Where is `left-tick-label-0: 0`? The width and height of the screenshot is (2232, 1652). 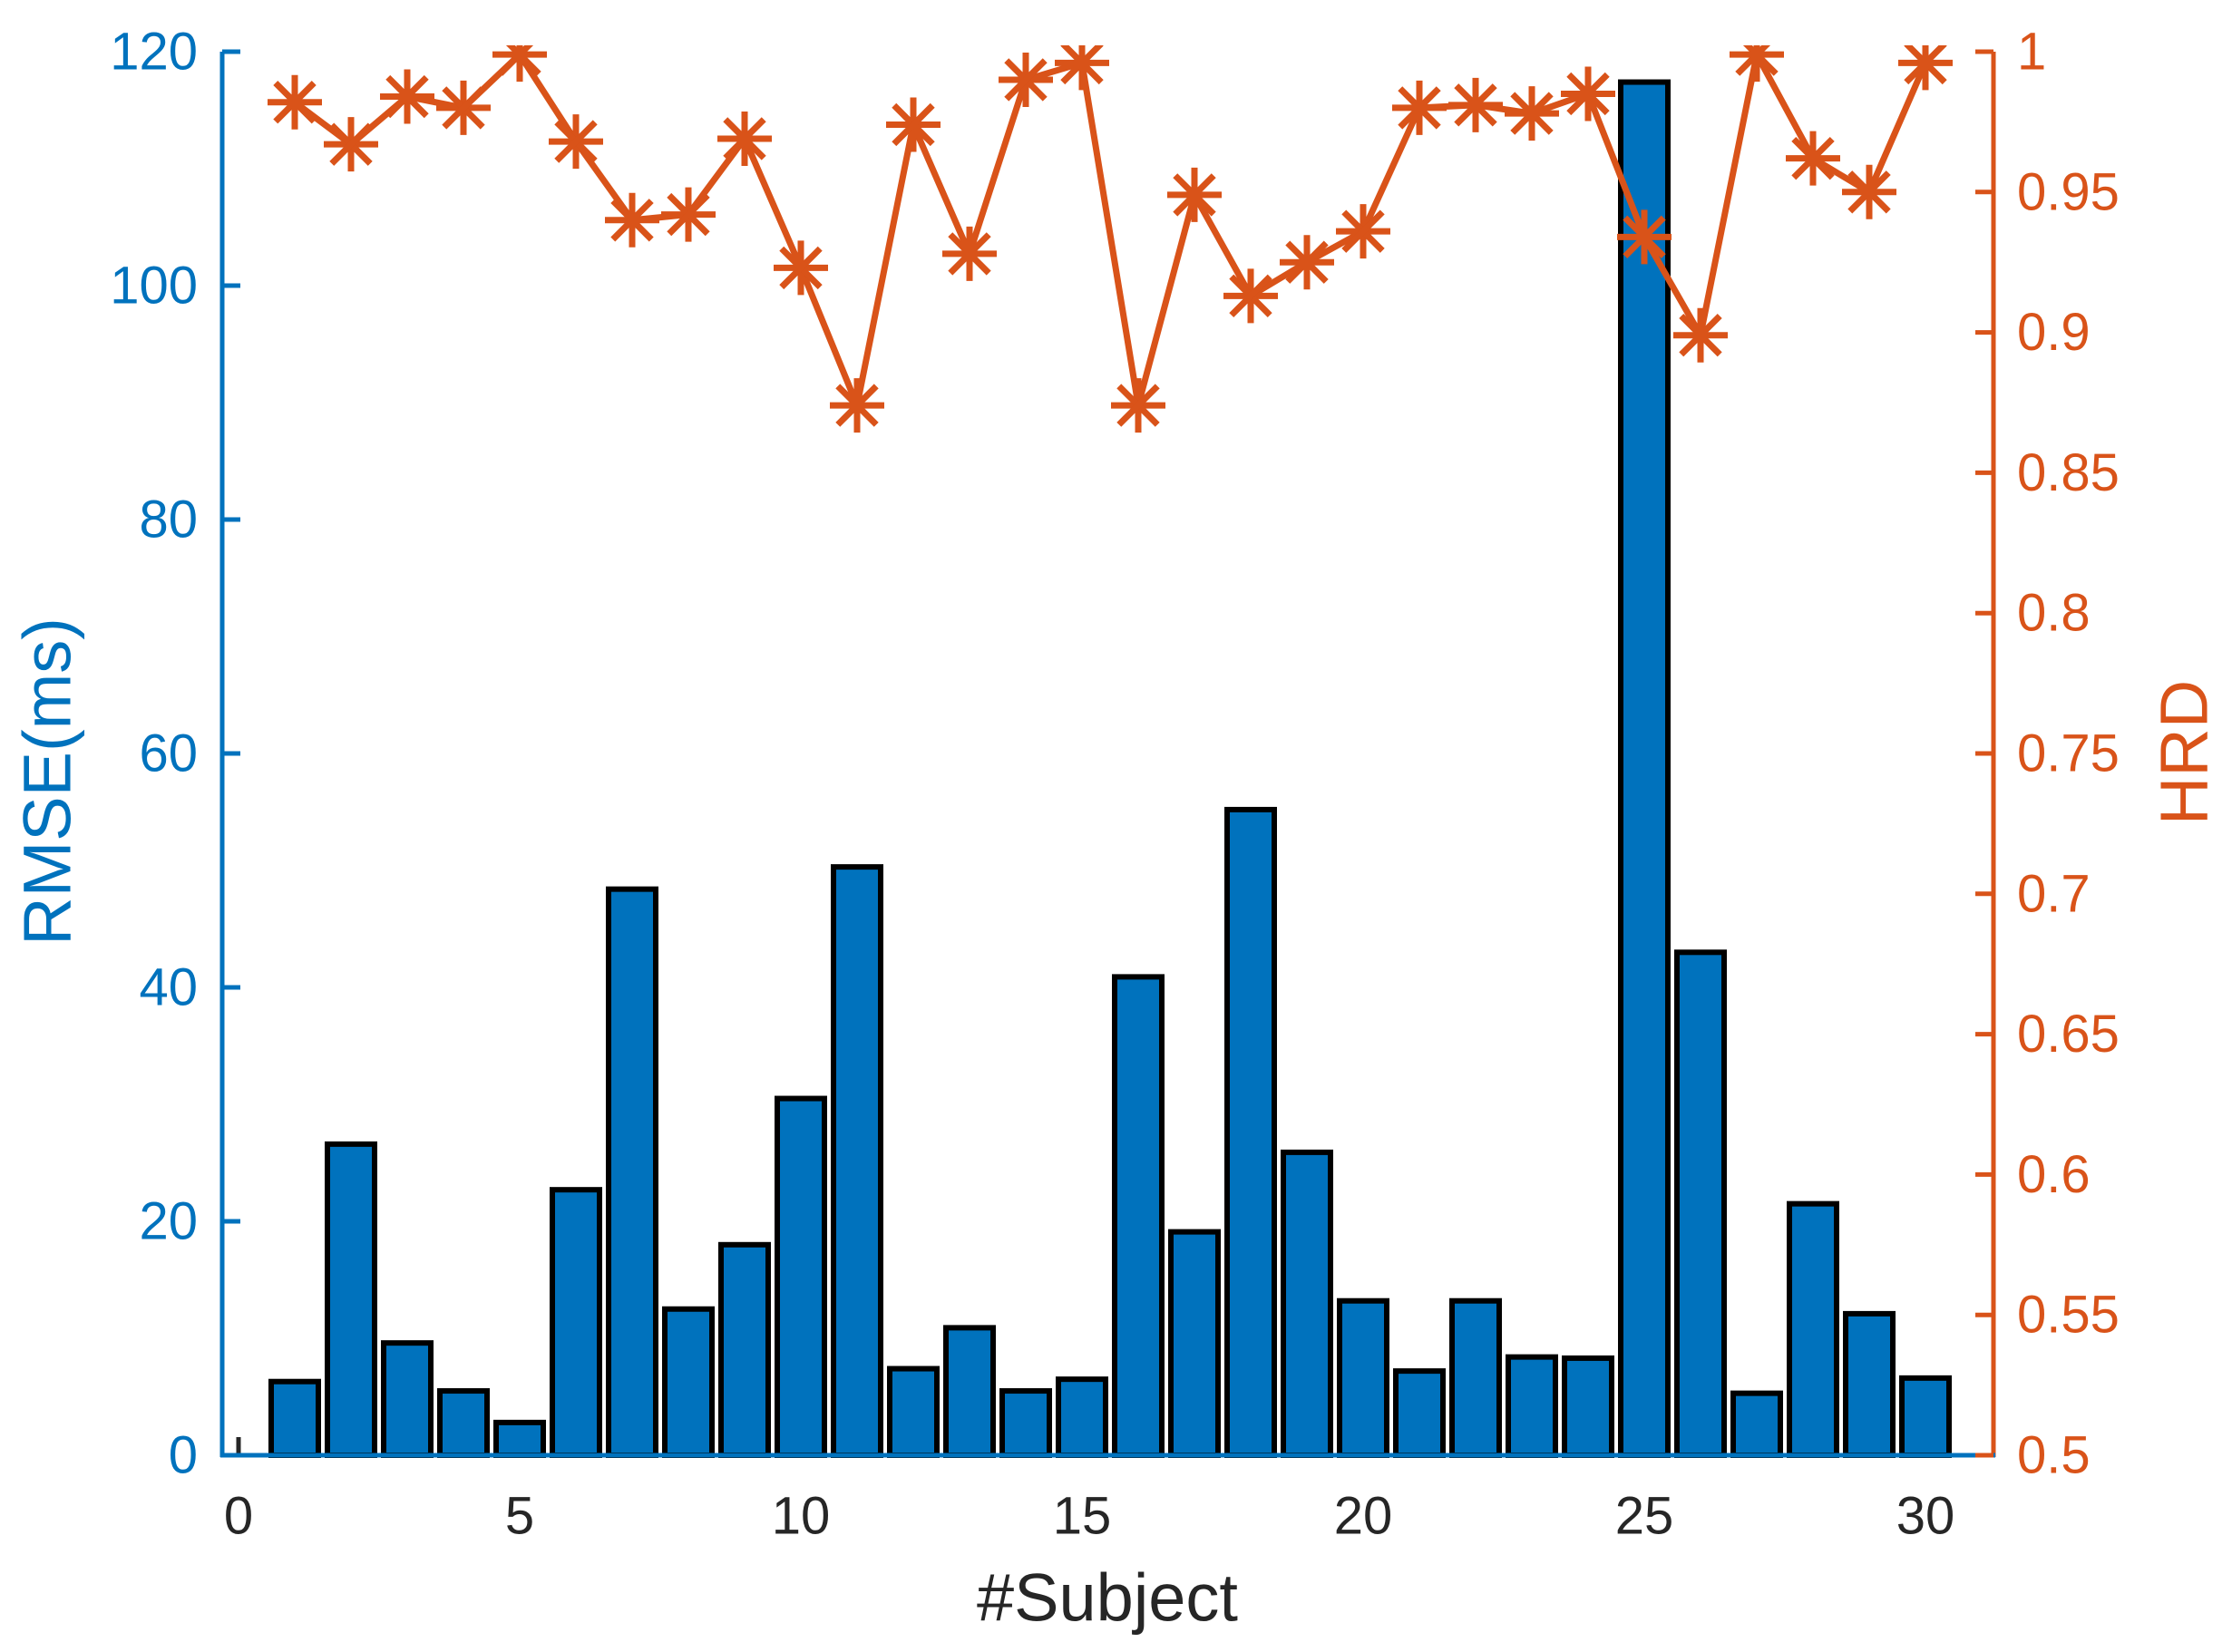 left-tick-label-0: 0 is located at coordinates (183, 1455).